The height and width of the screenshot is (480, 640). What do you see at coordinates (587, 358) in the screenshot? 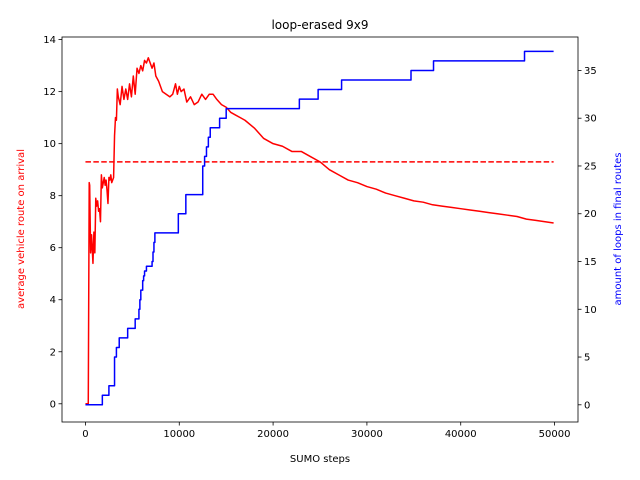
I see `y-right-tick-label: 5` at bounding box center [587, 358].